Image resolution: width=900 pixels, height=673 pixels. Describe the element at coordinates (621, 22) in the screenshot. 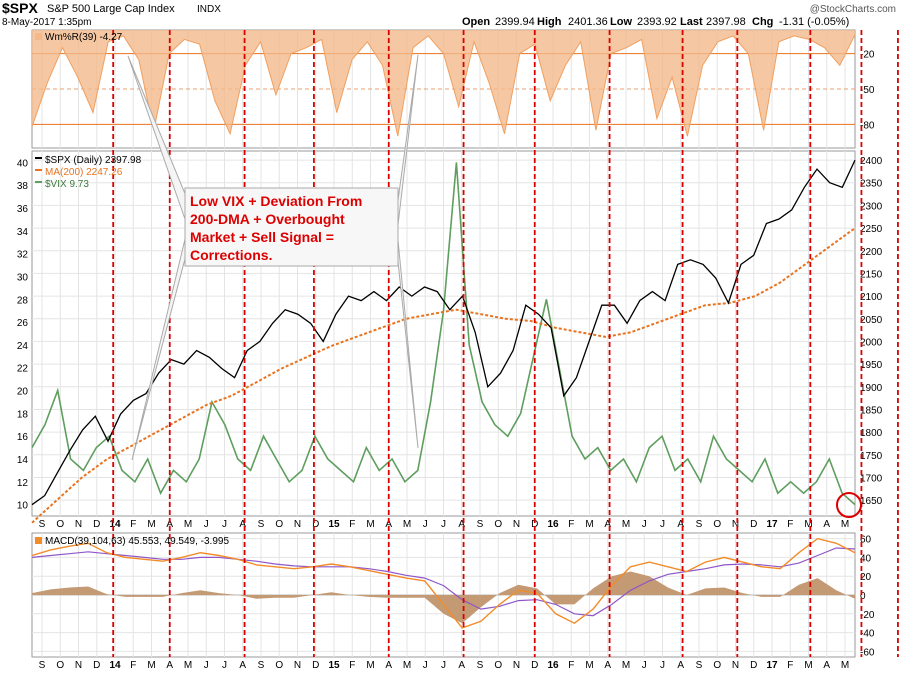

I see `low-label: Low` at that location.